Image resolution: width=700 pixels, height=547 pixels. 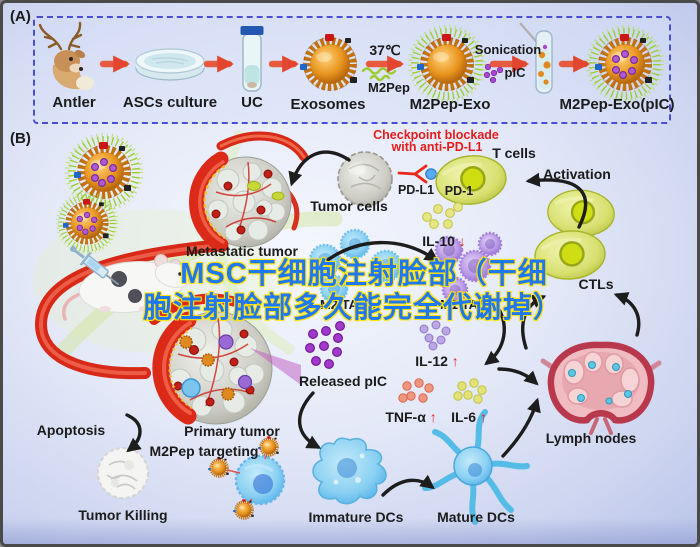 What do you see at coordinates (20, 16) in the screenshot?
I see `panel-a-tag: (A)` at bounding box center [20, 16].